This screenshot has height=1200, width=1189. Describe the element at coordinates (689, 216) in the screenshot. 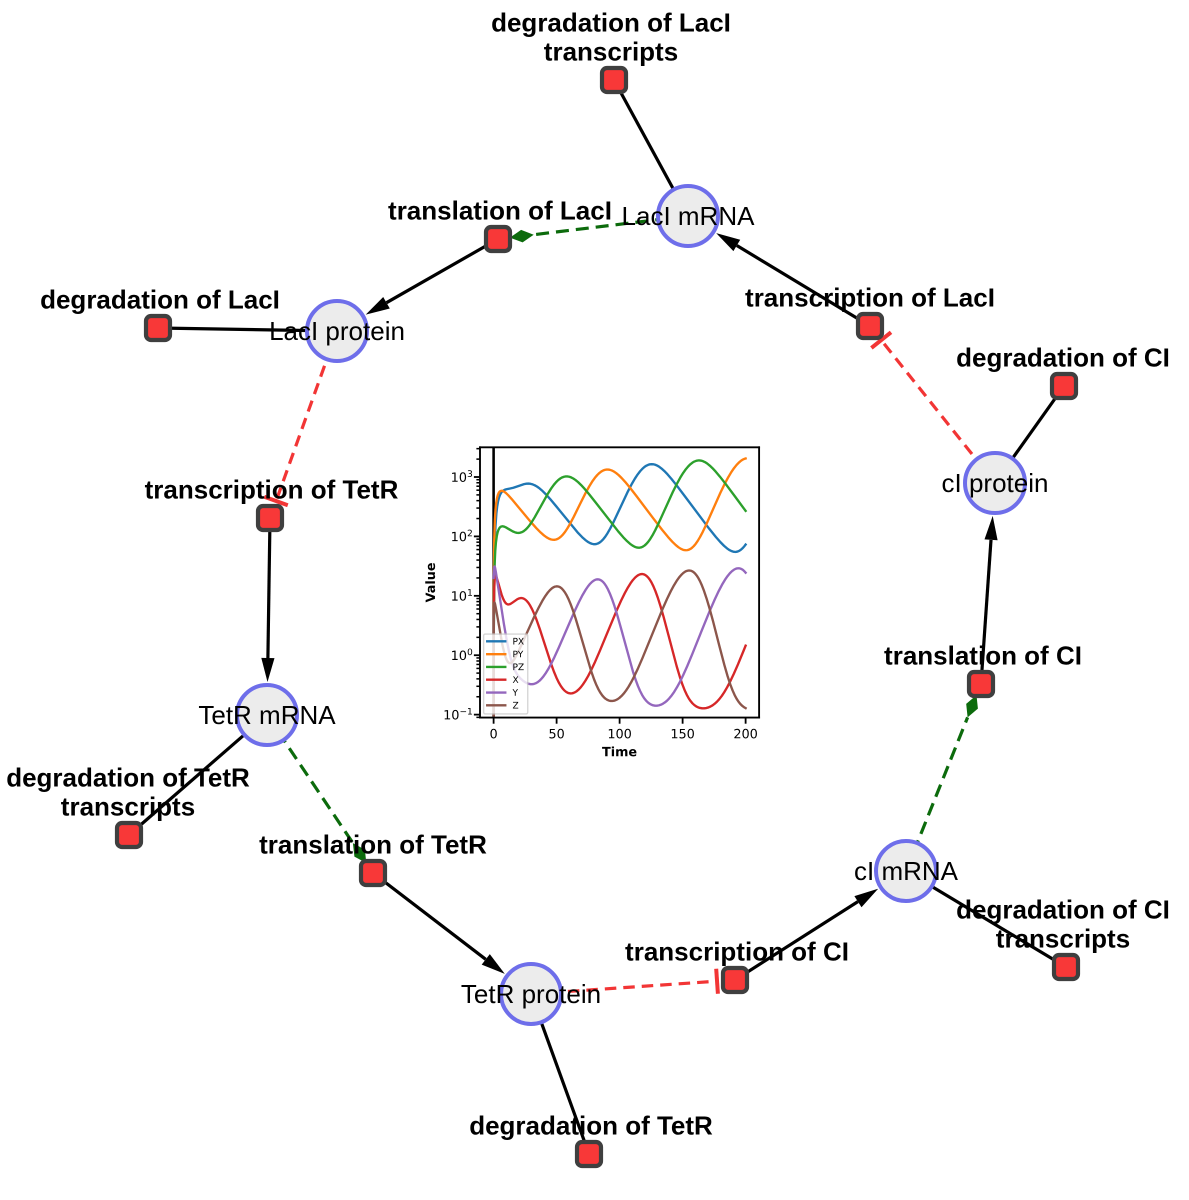

I see `svg-text: LacI mRNA` at that location.